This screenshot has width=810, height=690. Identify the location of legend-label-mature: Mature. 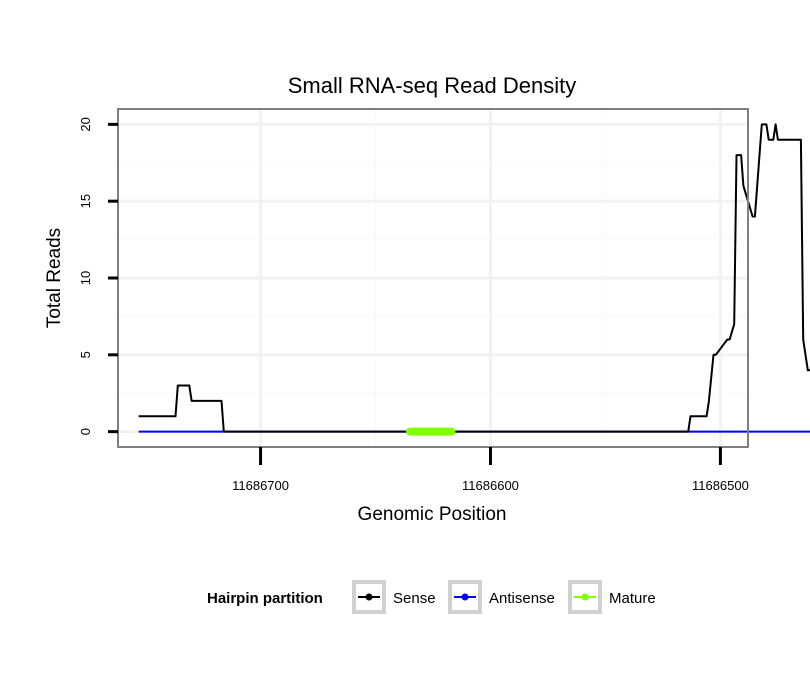
(632, 598).